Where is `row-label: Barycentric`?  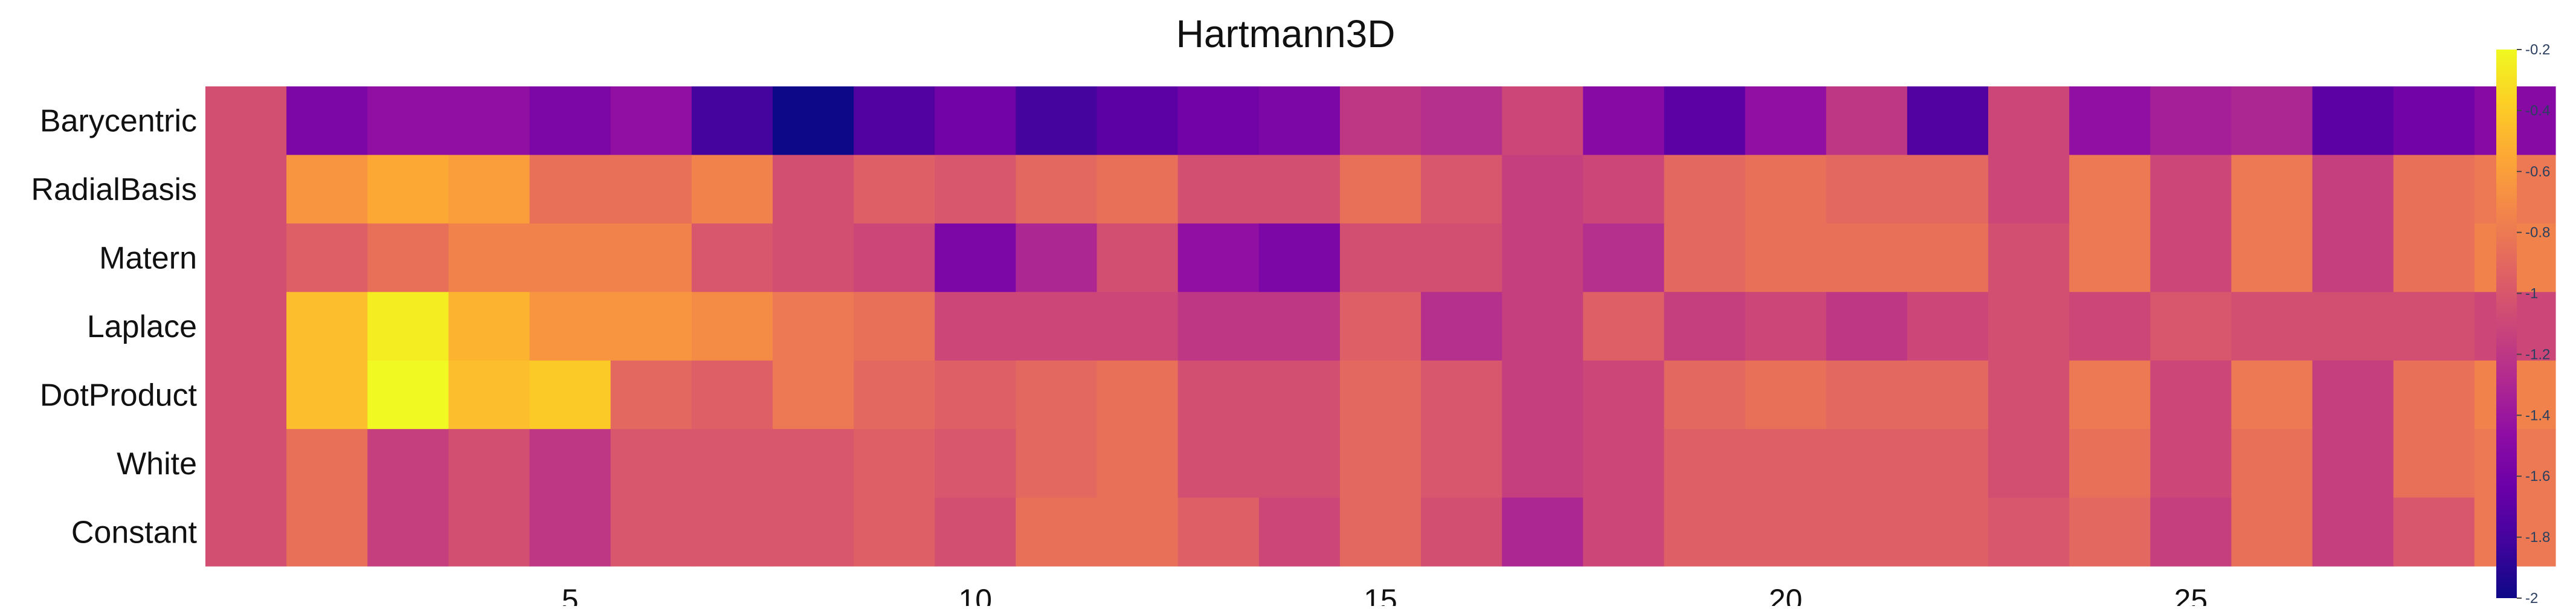
row-label: Barycentric is located at coordinates (119, 121).